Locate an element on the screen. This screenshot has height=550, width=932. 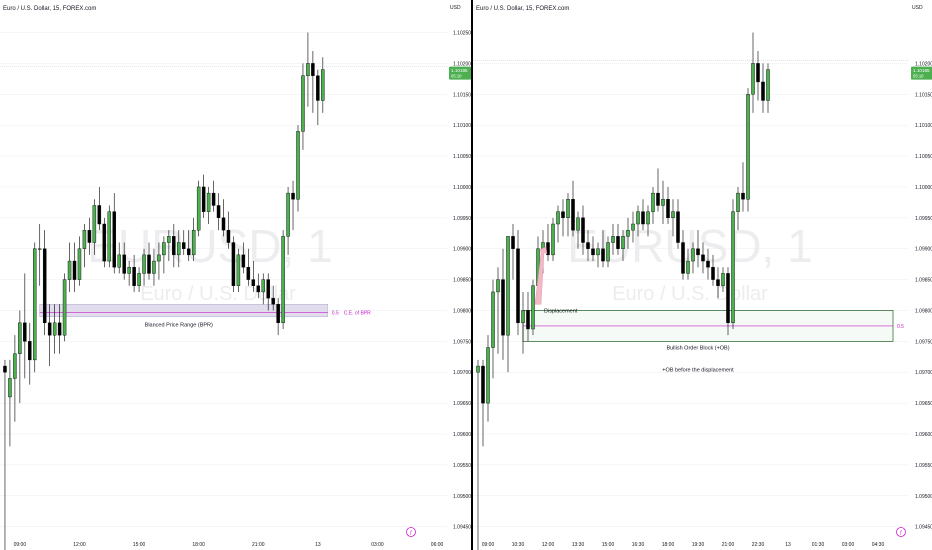
right-y-tick-label: 1.09800 is located at coordinates (923, 311).